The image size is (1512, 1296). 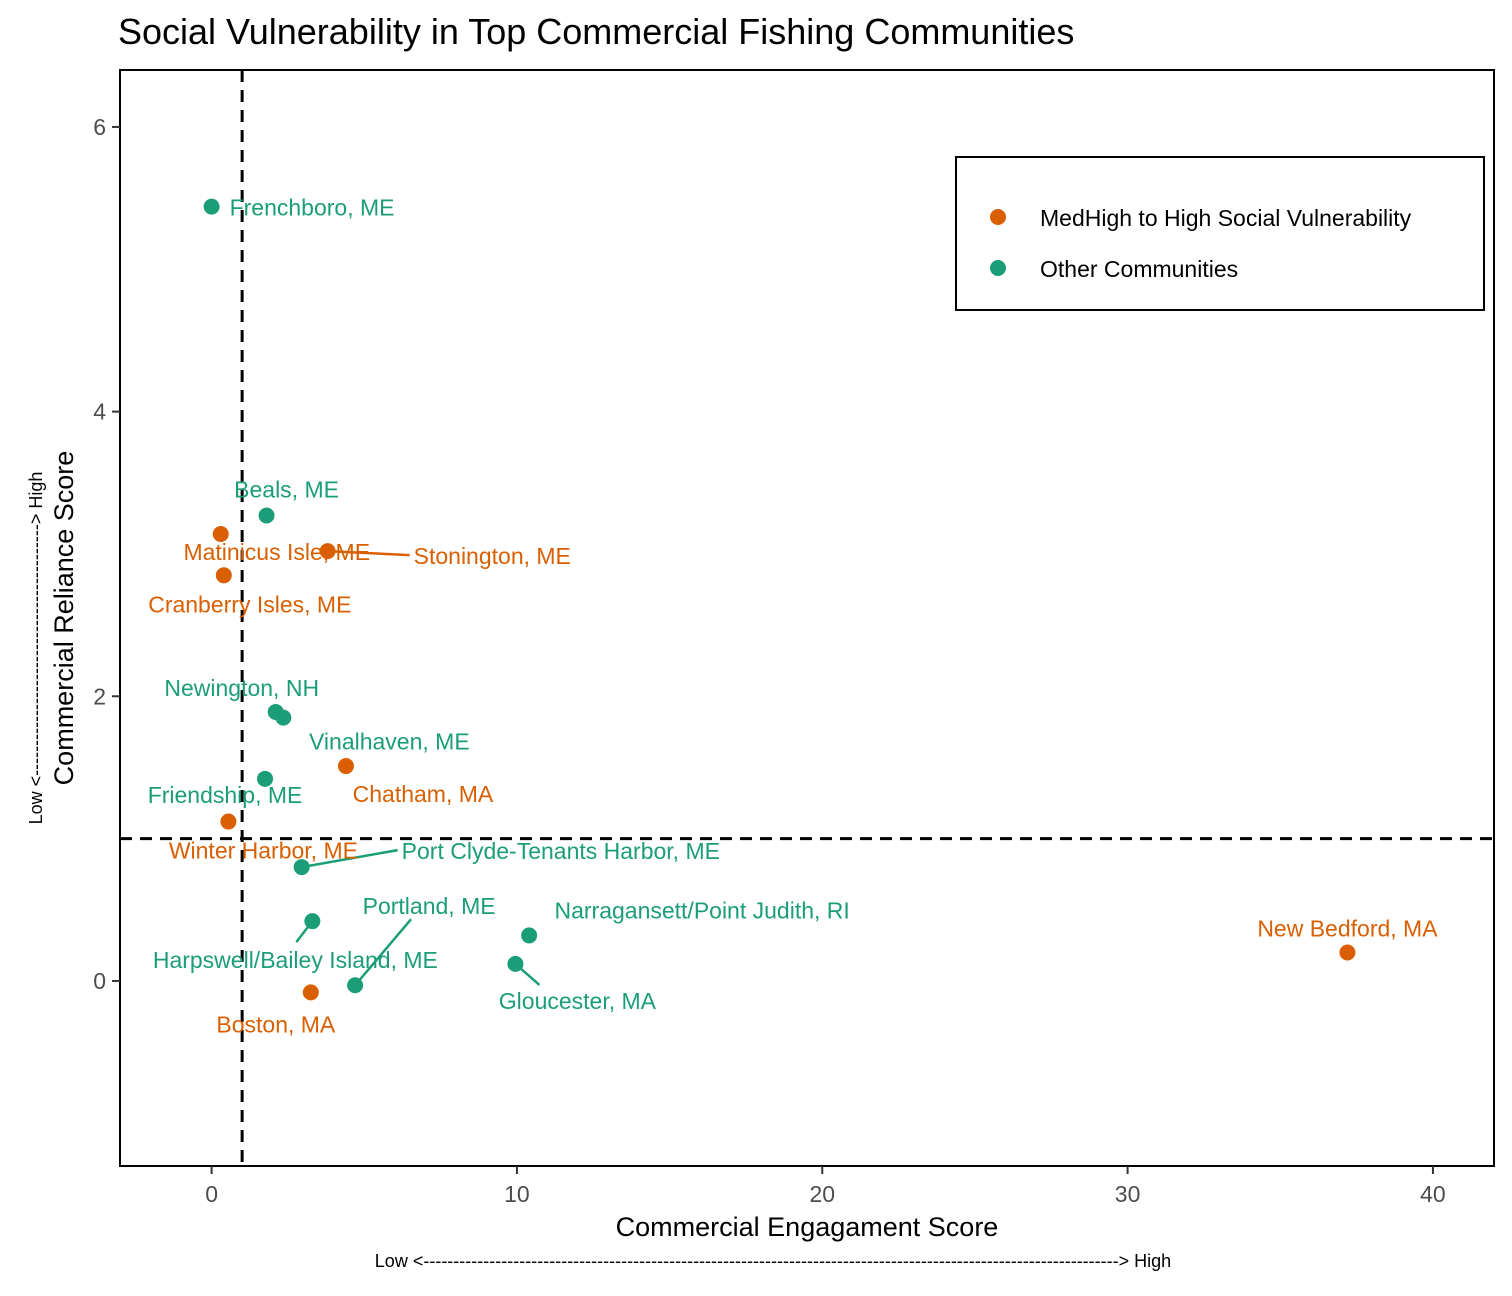 I want to click on y-axis-title: Commercial Reliance Score, so click(x=64, y=618).